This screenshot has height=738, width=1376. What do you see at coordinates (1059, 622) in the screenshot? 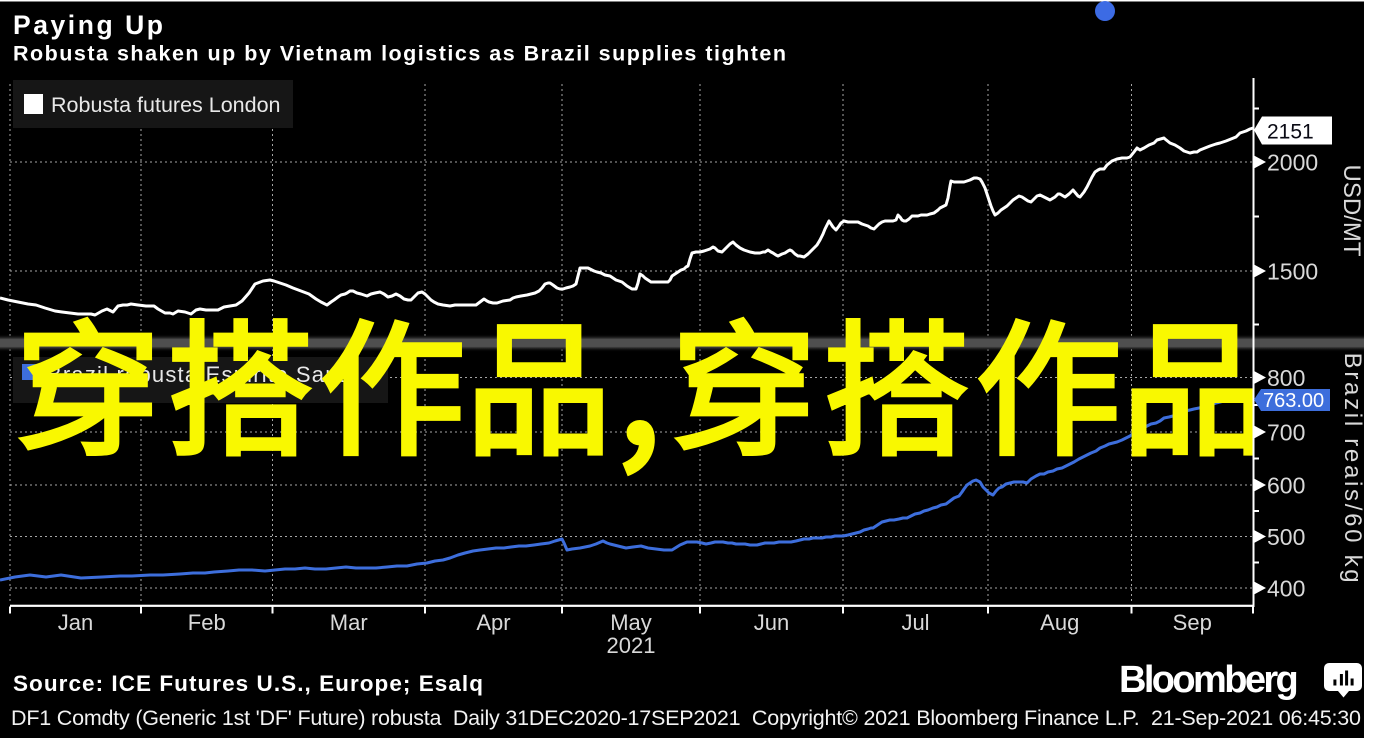
I see `svg-text: Aug` at bounding box center [1059, 622].